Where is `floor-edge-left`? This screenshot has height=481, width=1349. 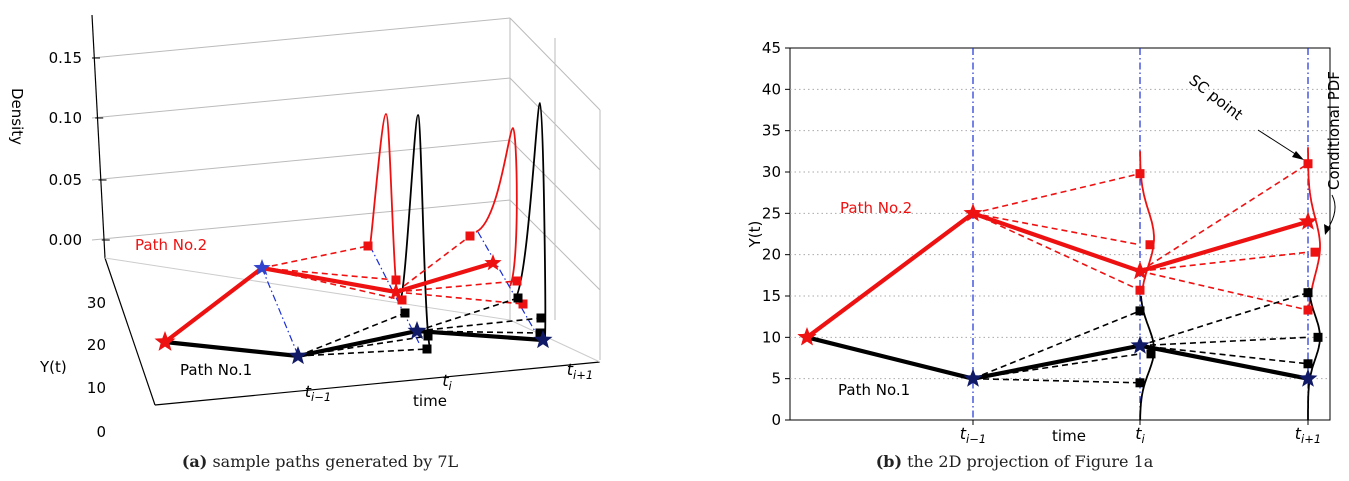 floor-edge-left is located at coordinates (130, 331).